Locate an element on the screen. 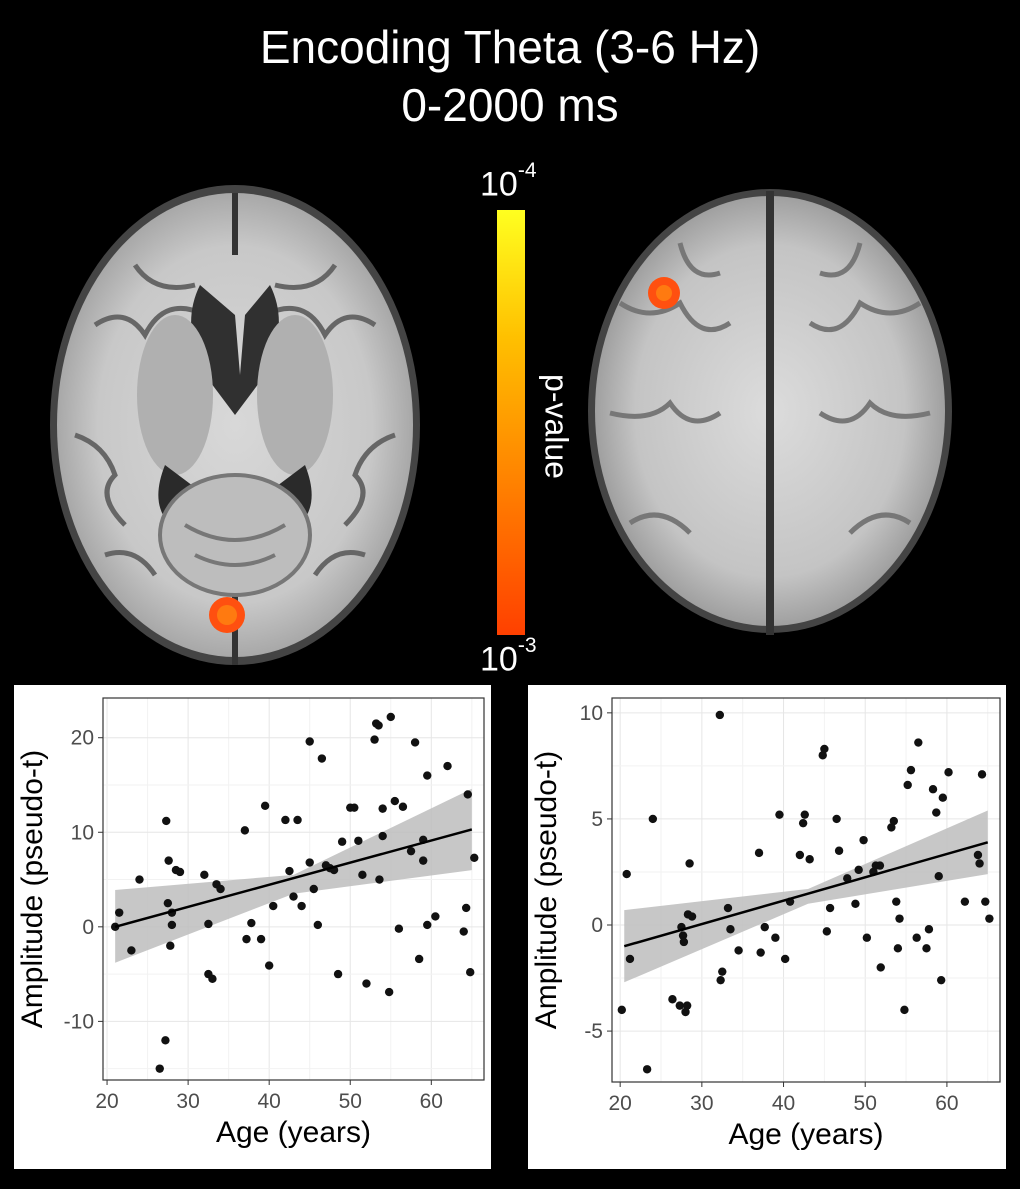 The image size is (1020, 1189). x-tick-label: 60 is located at coordinates (431, 1101).